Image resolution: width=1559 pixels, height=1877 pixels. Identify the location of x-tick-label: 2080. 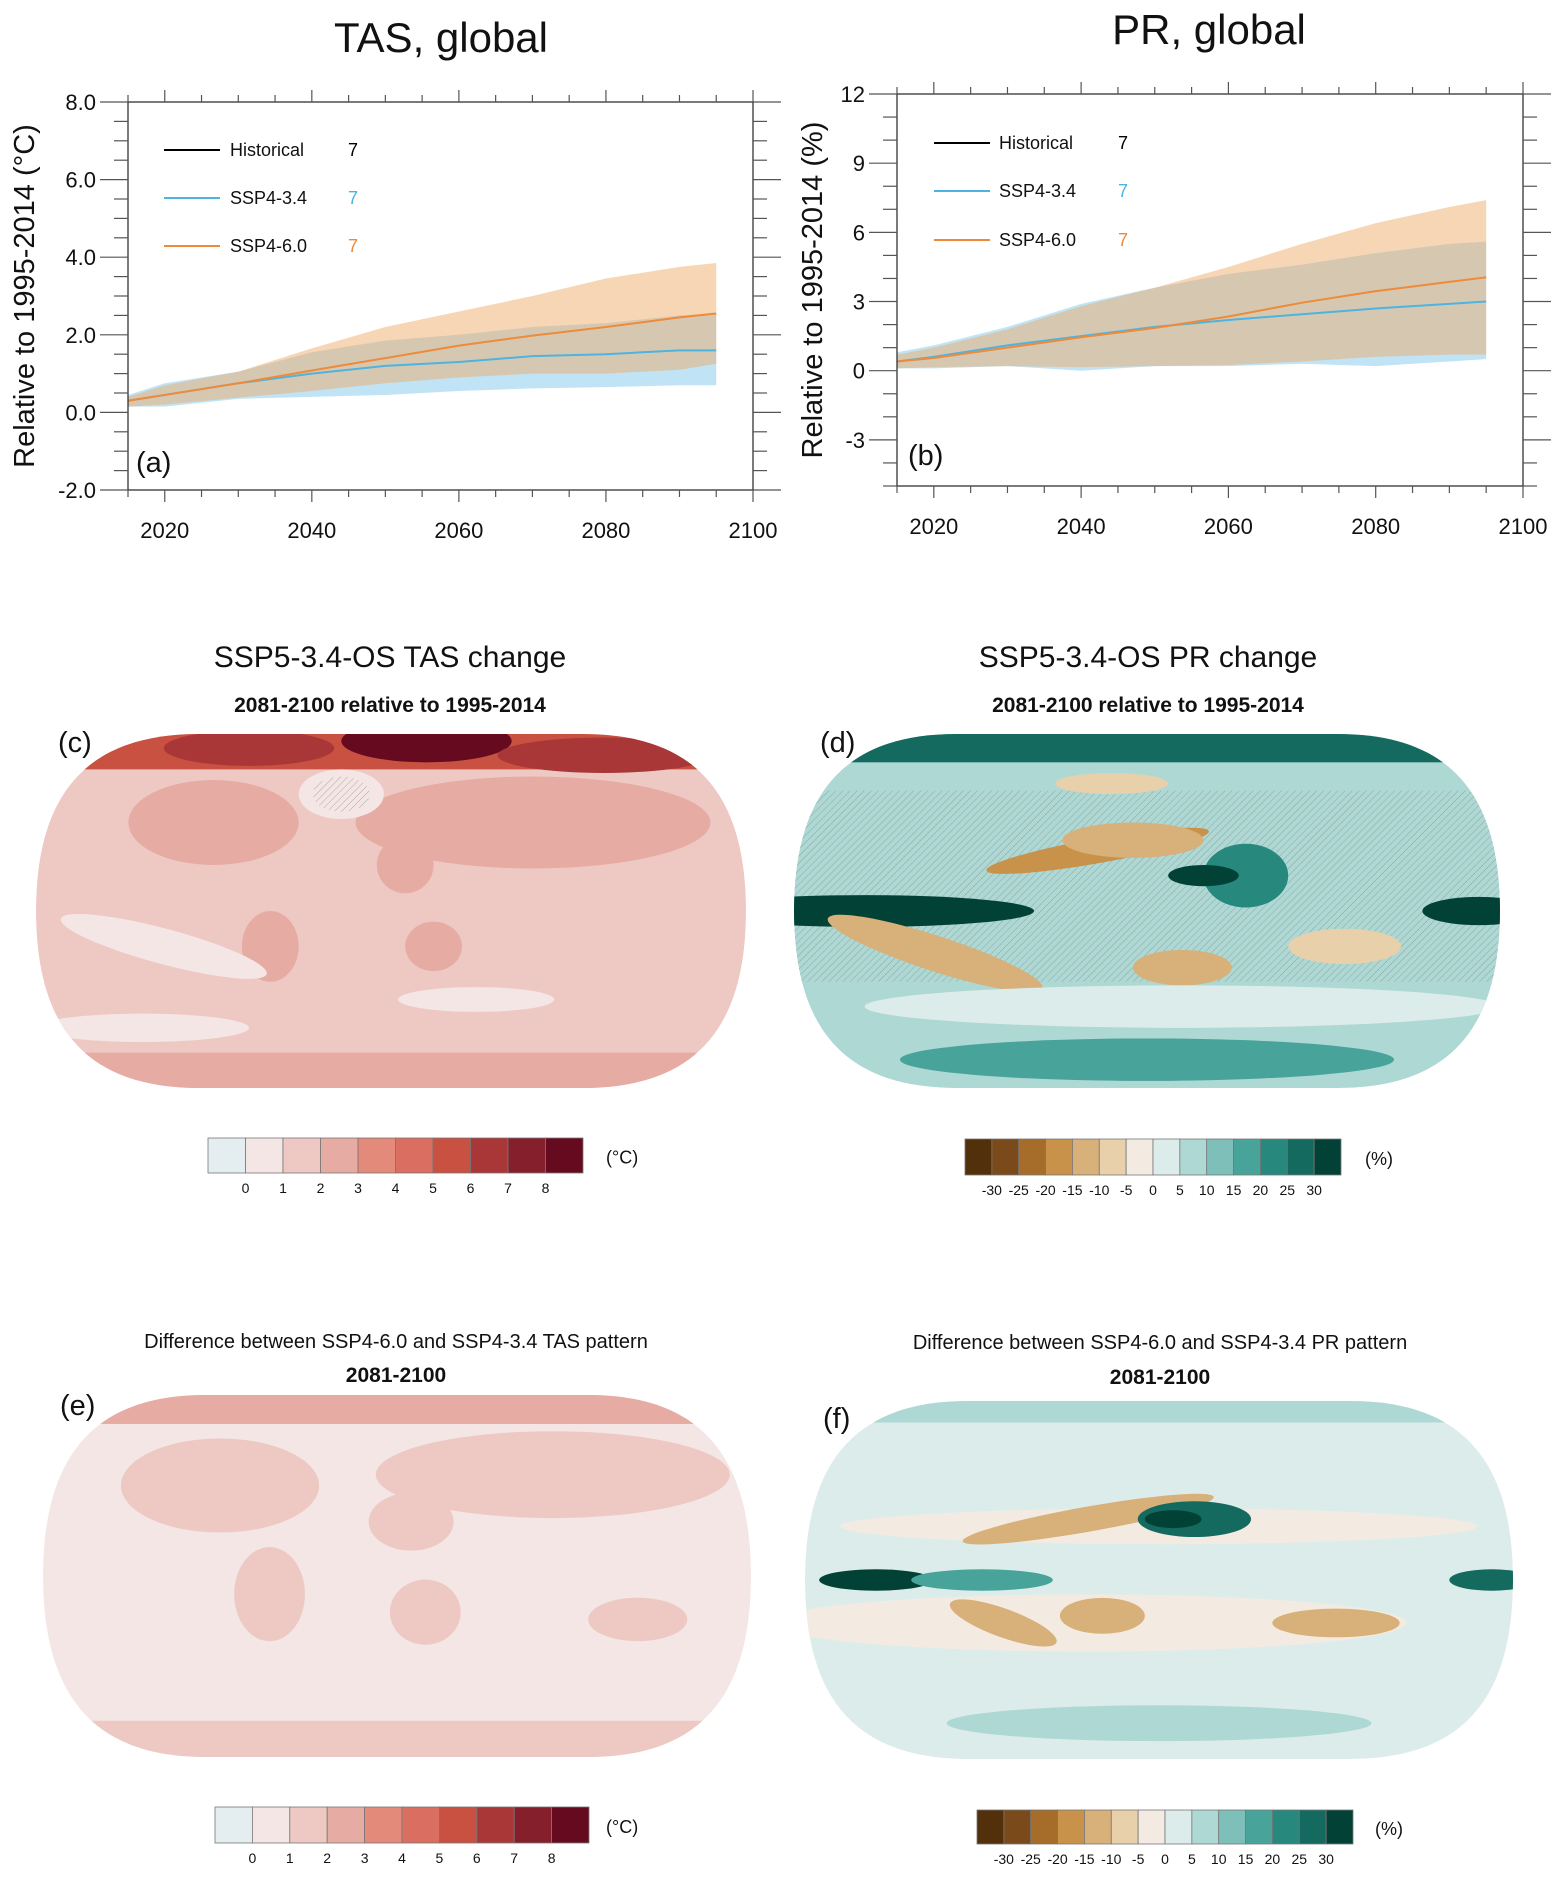
(1375, 526).